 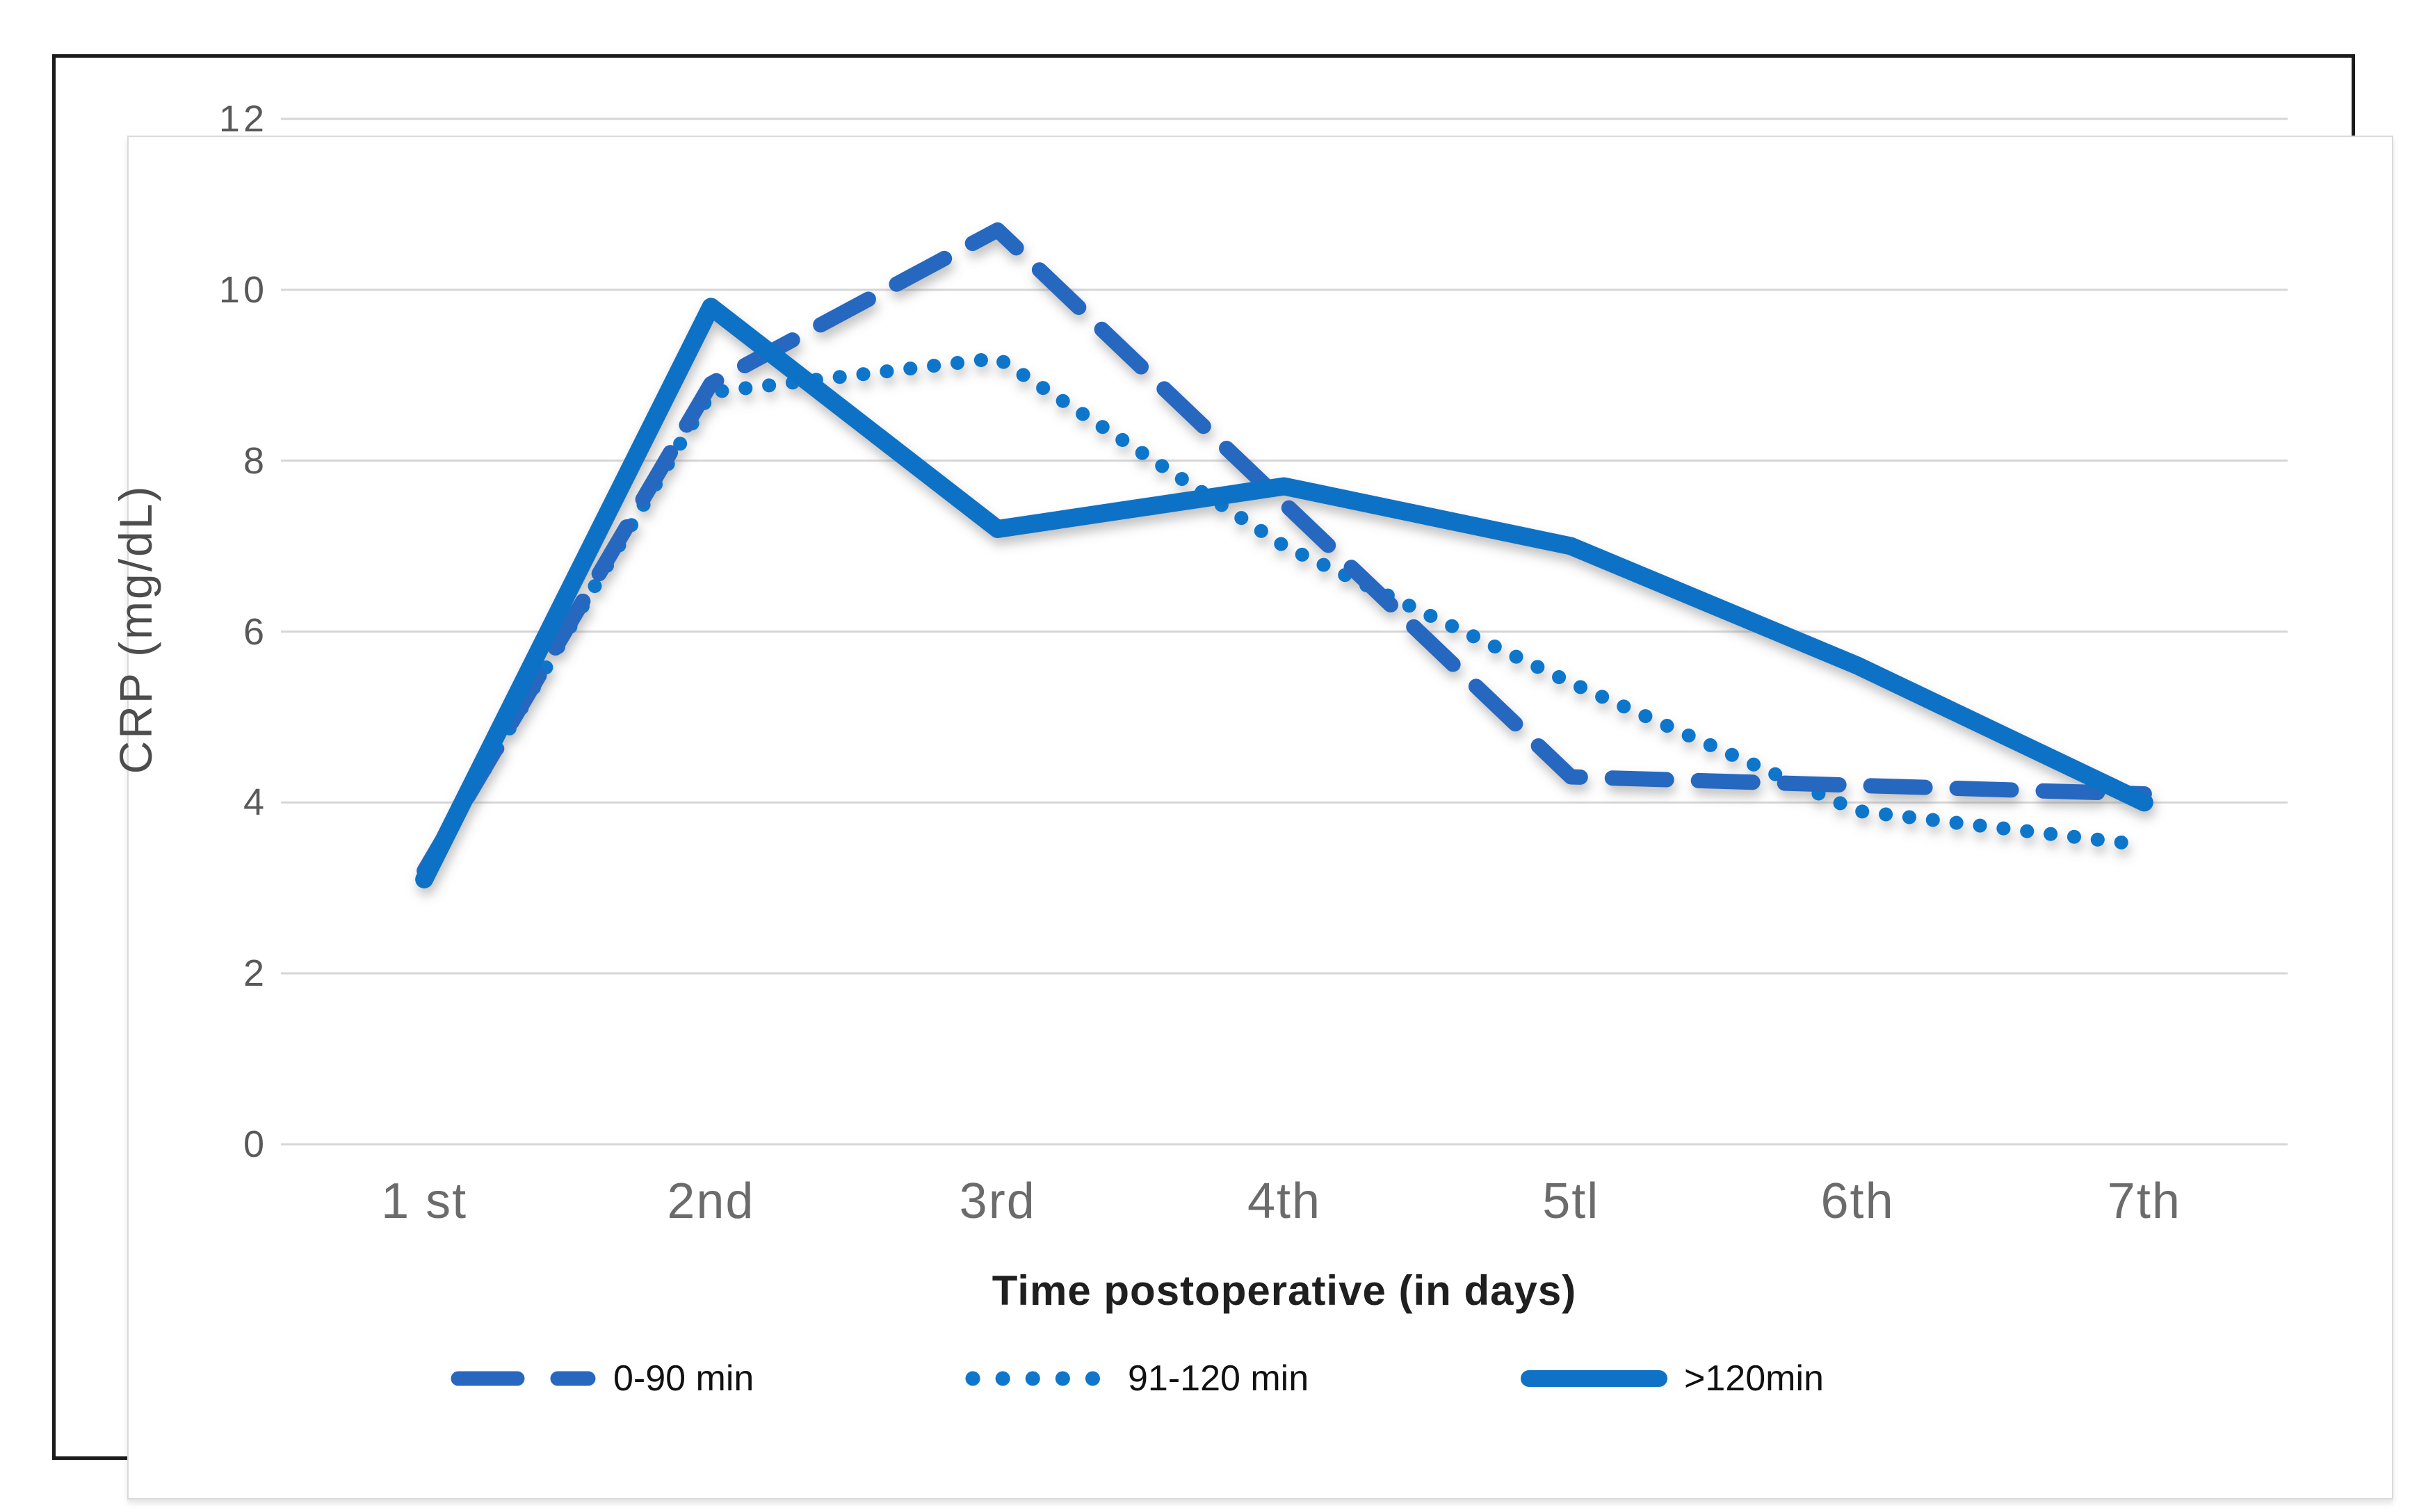 I want to click on y-tick-label-12: 12, so click(x=243, y=119).